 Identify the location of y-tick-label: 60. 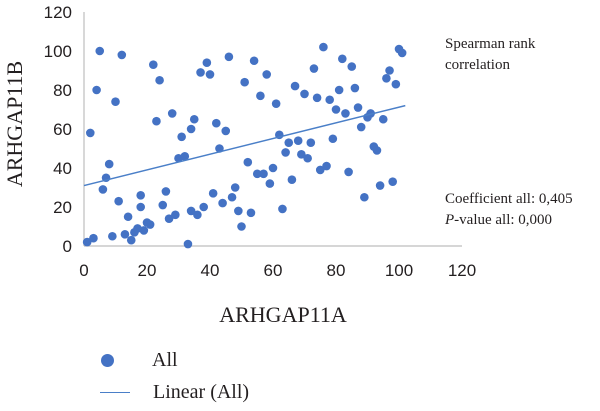
(62, 129).